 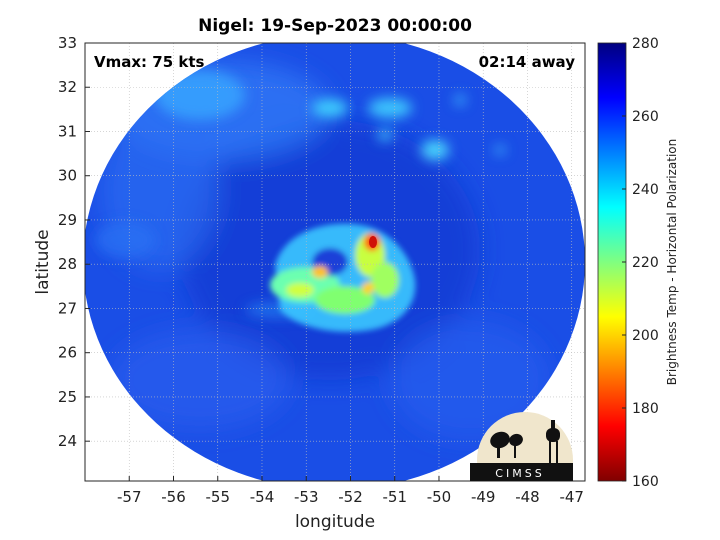 I want to click on x-axis-label: longitude, so click(x=335, y=522).